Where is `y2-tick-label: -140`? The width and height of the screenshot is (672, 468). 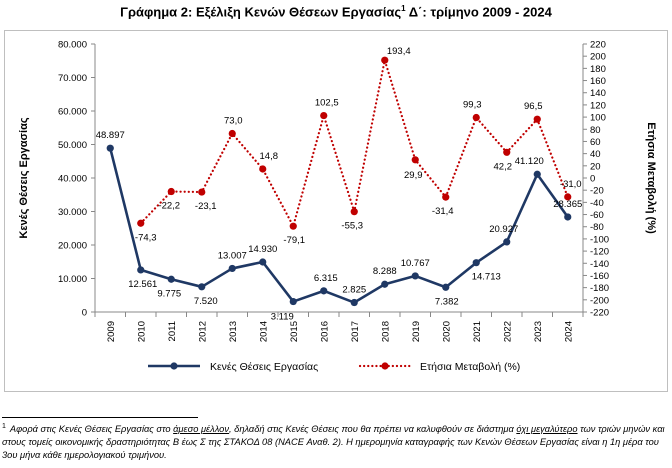
y2-tick-label: -140 is located at coordinates (599, 264).